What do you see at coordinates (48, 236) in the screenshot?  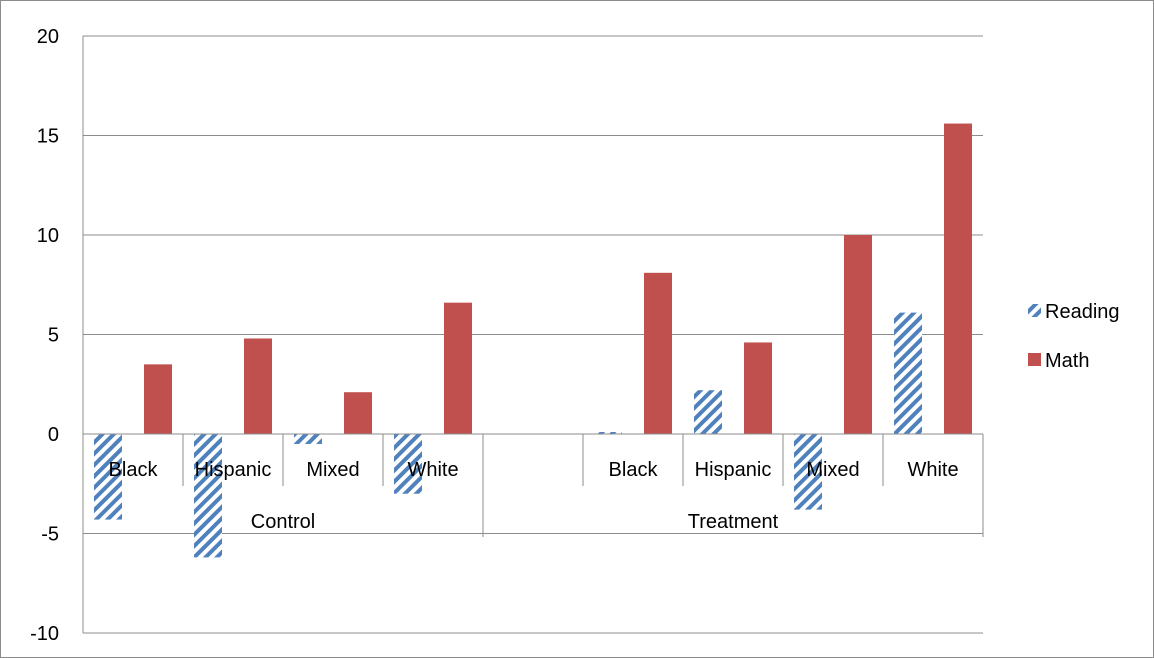 I see `y-tick-label: 10` at bounding box center [48, 236].